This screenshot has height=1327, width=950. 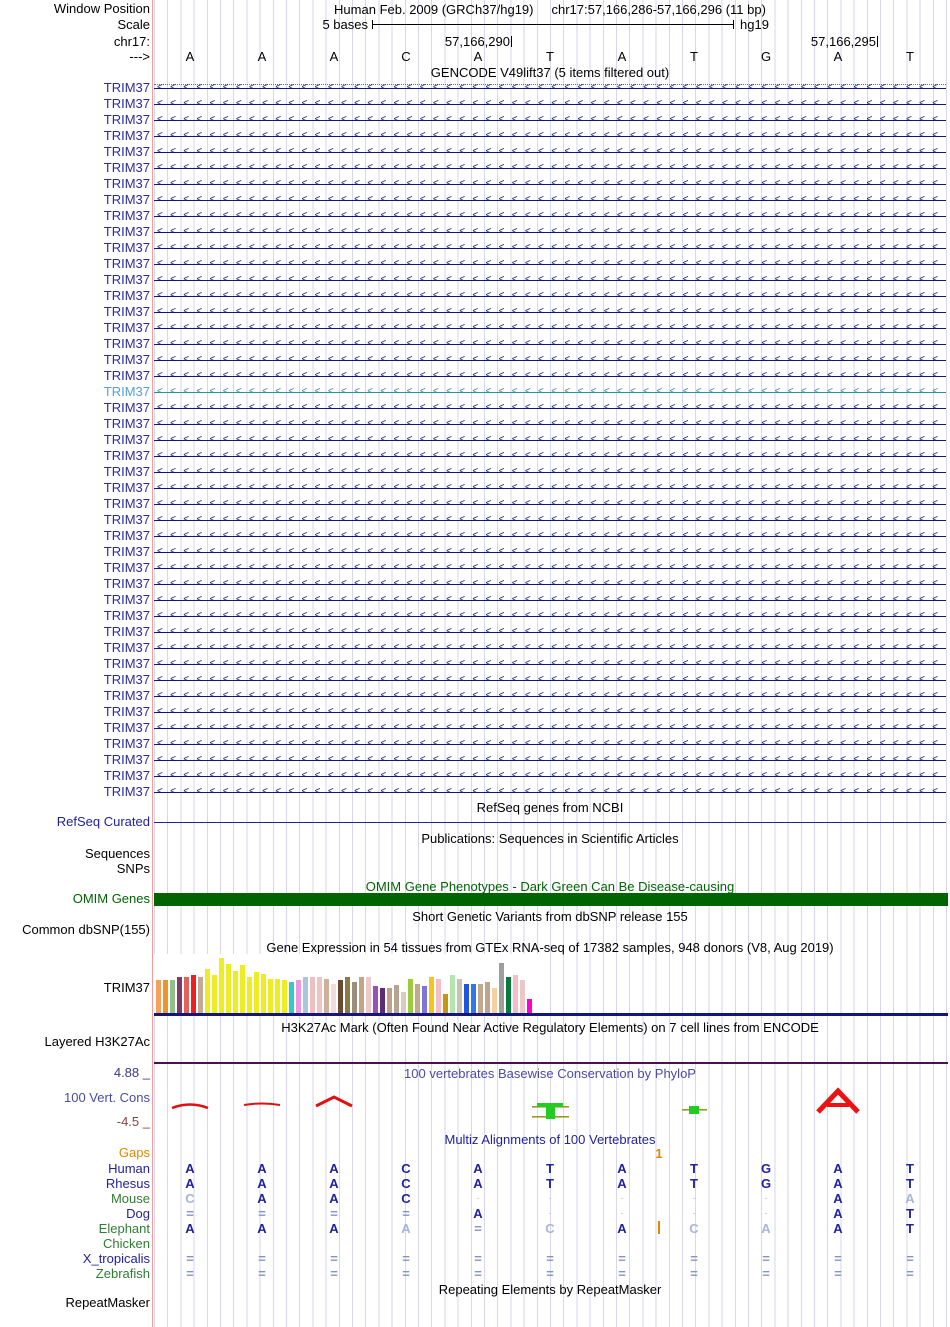 What do you see at coordinates (478, 1168) in the screenshot?
I see `multiz-cell-human-5: A` at bounding box center [478, 1168].